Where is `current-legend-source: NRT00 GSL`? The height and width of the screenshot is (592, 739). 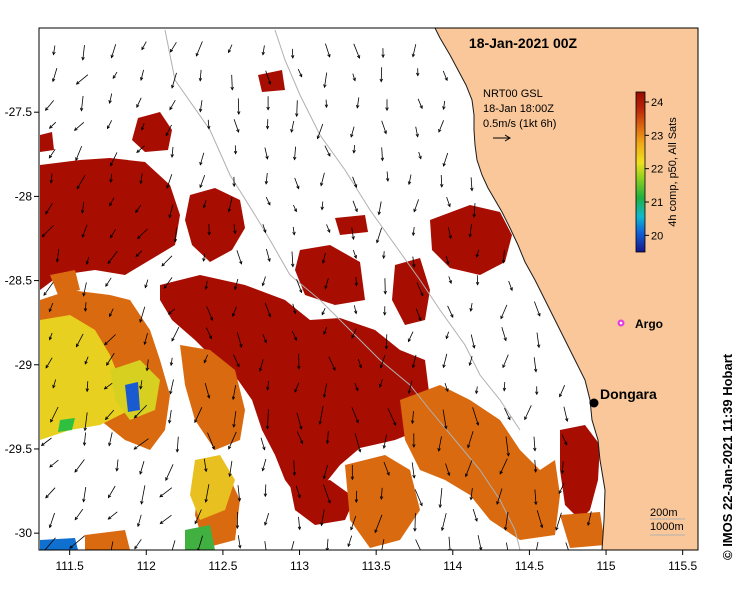
current-legend-source: NRT00 GSL is located at coordinates (513, 94).